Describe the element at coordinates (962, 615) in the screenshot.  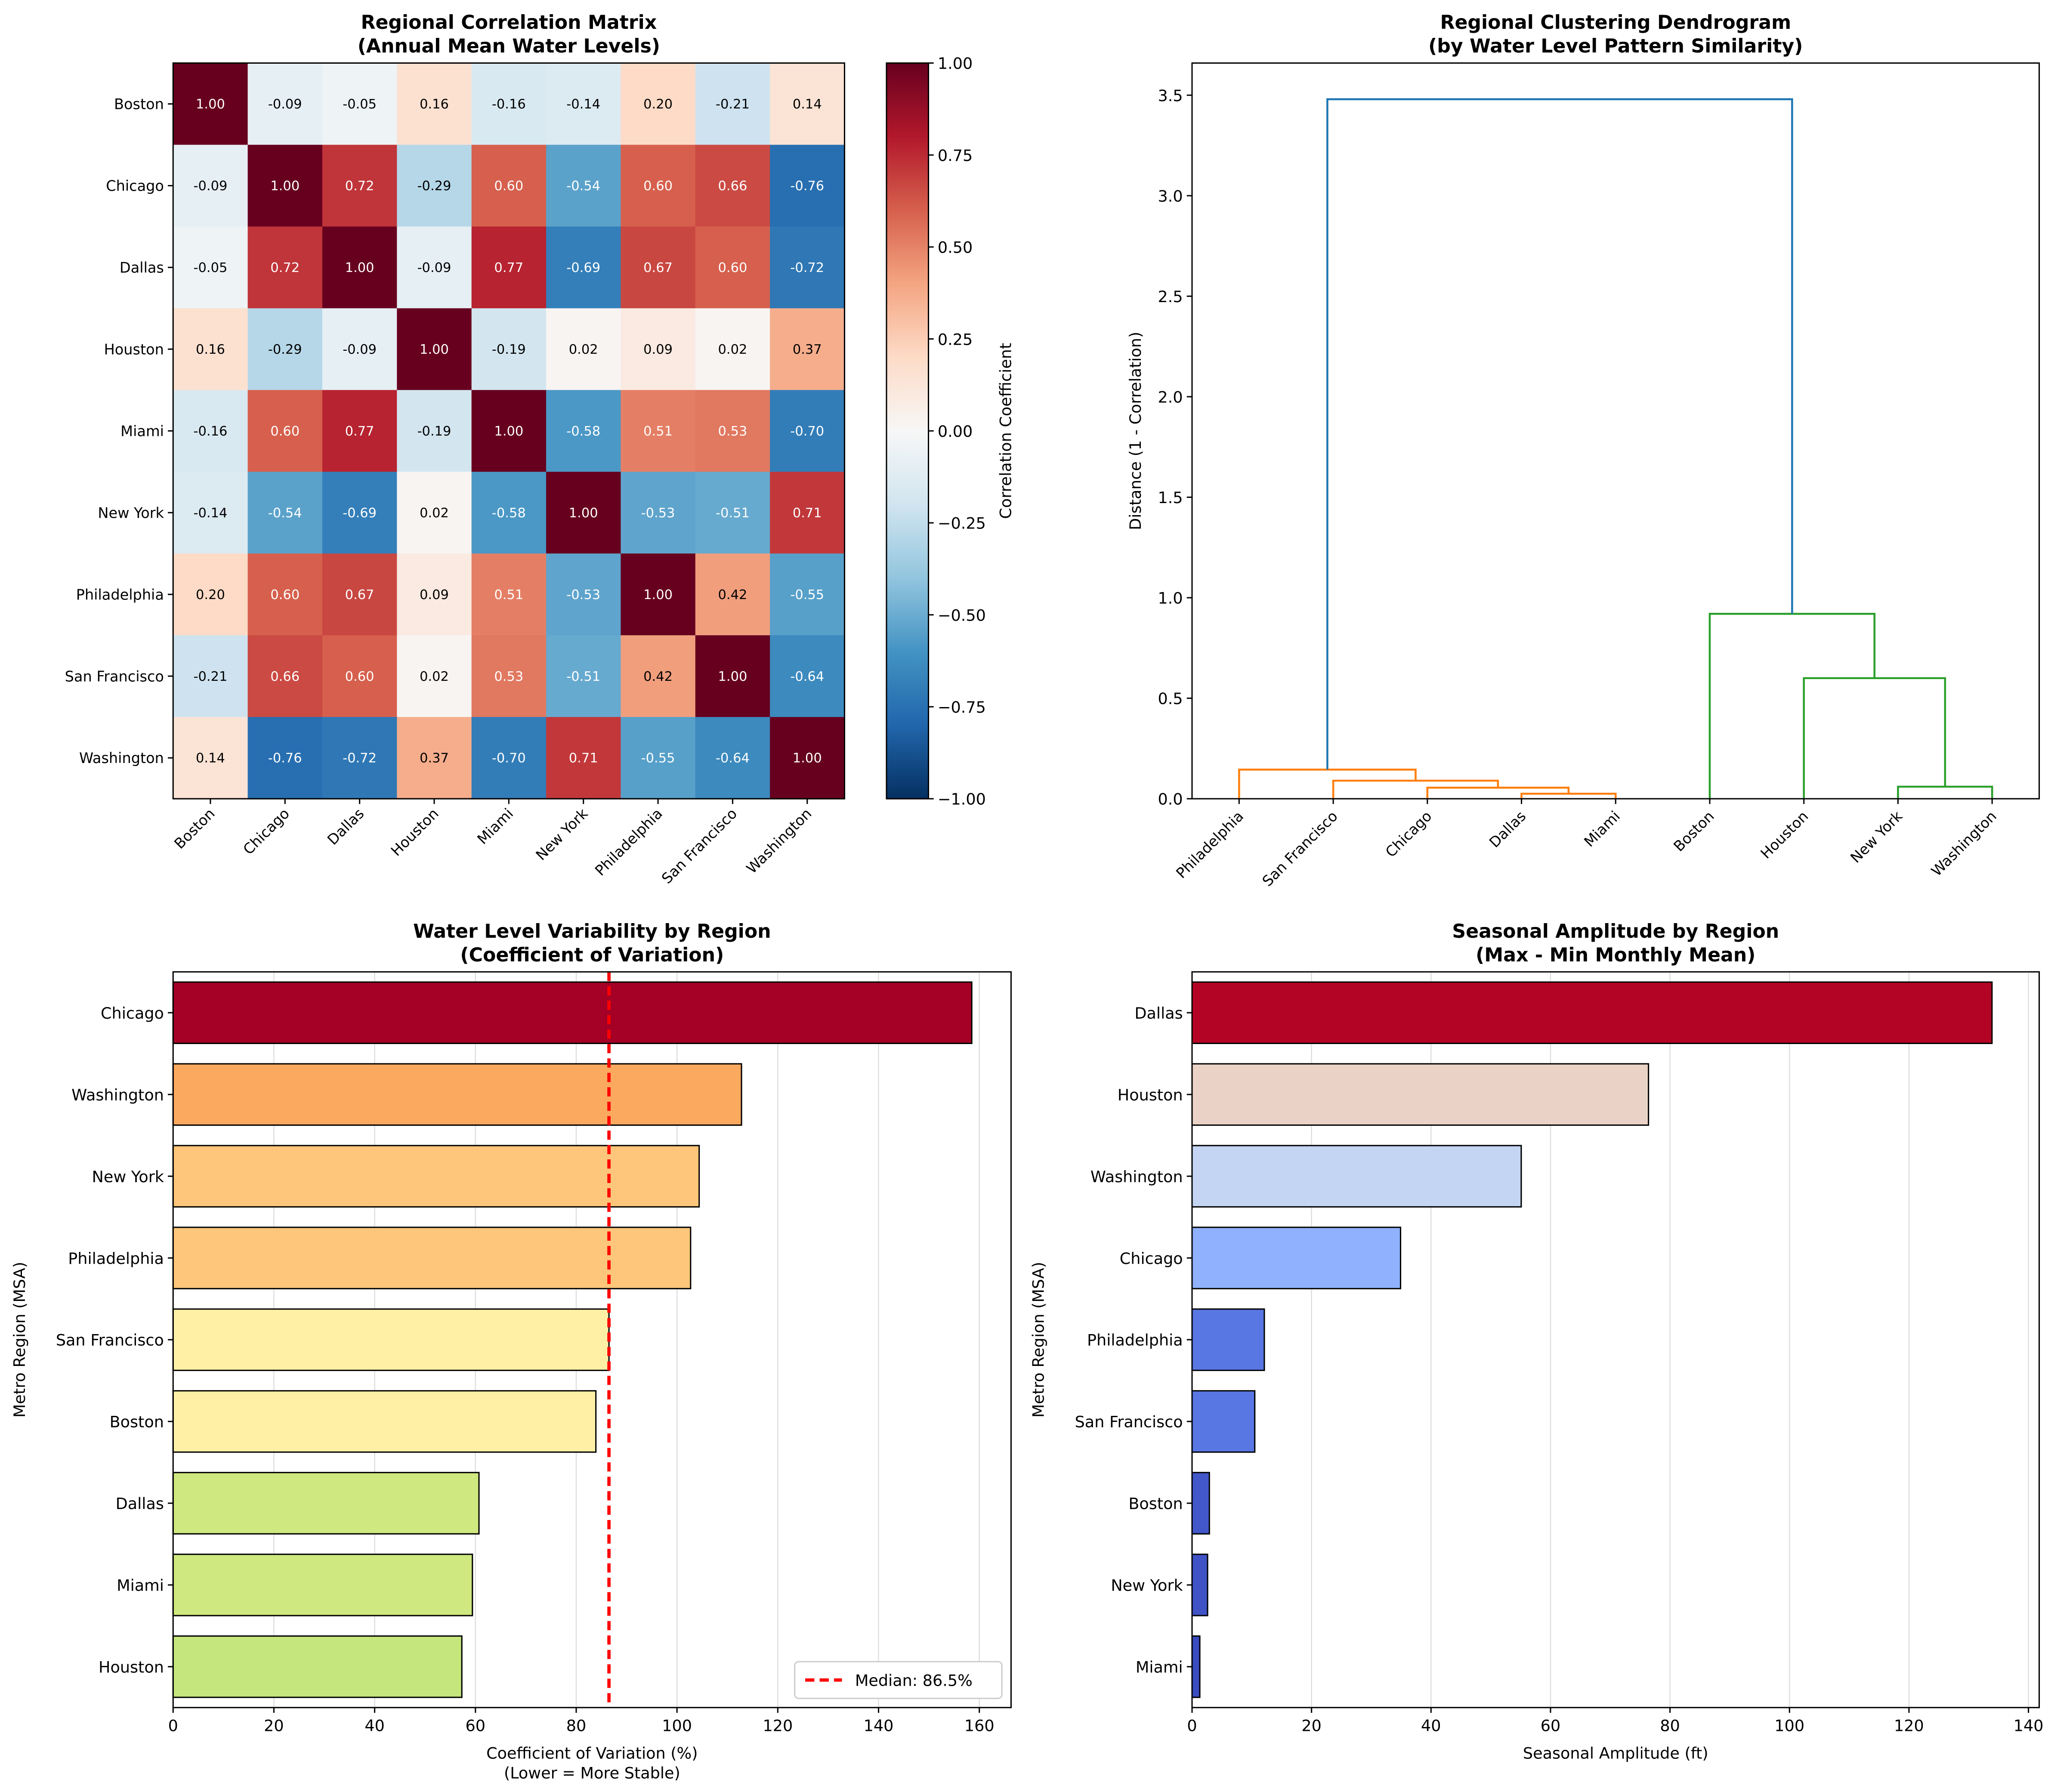
I see `colorbar-tick-label: −0.50` at that location.